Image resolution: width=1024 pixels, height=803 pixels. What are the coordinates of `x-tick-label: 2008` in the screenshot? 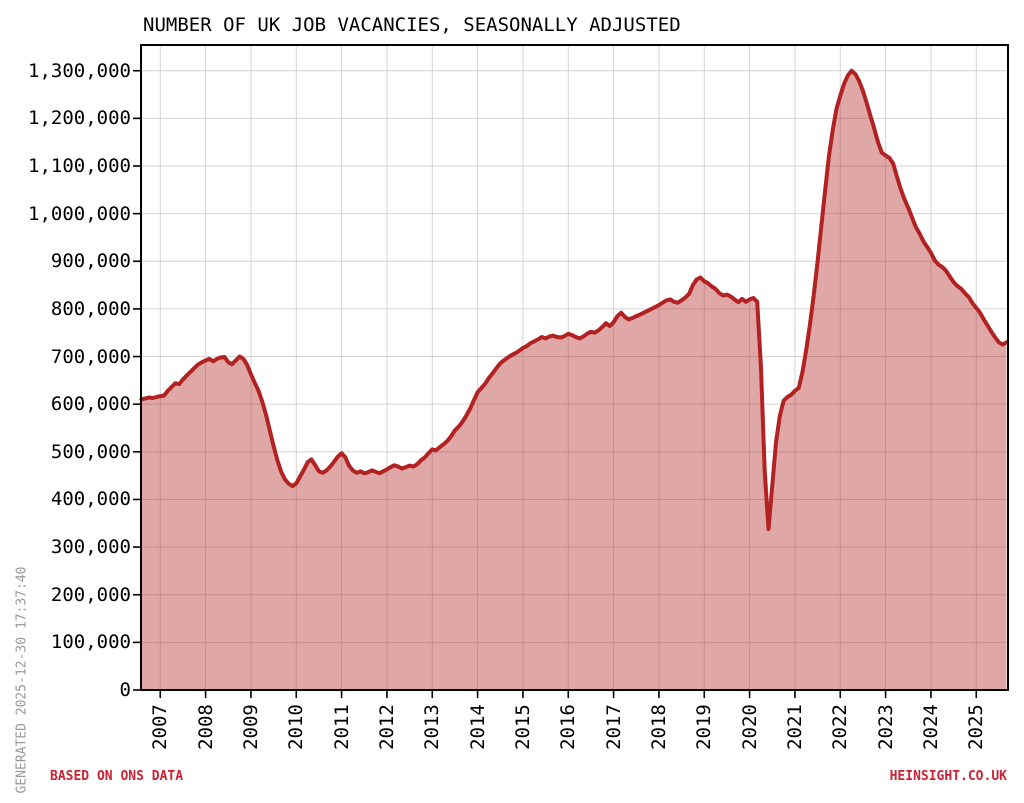 It's located at (205, 727).